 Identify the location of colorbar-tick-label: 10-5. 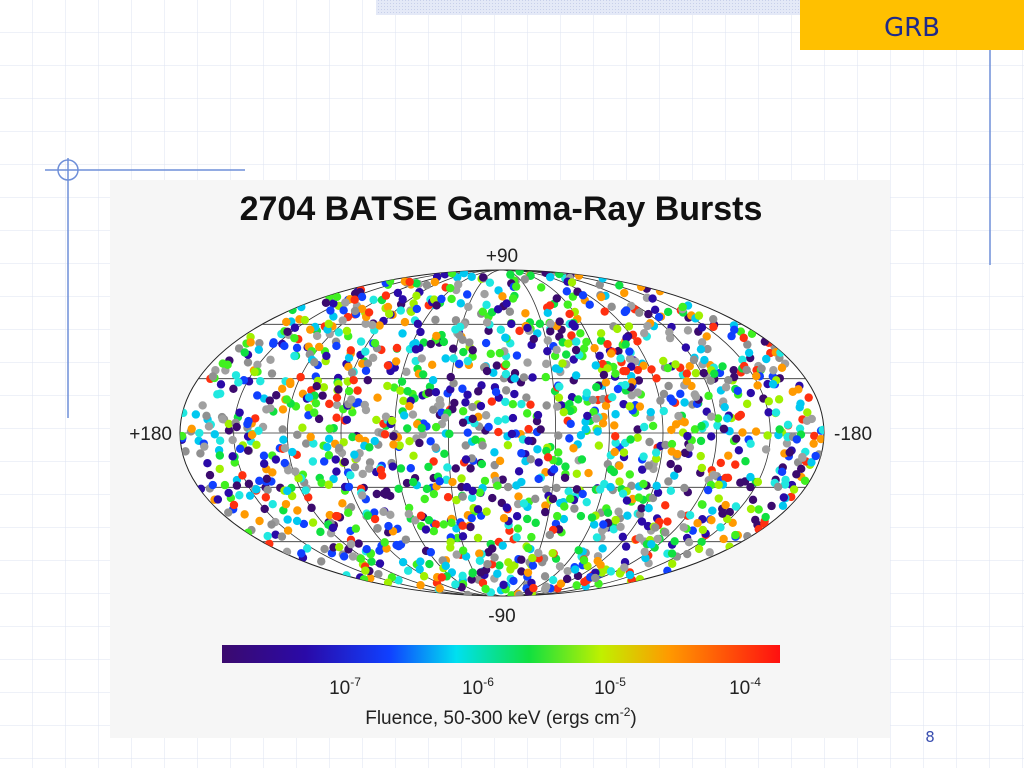
(610, 687).